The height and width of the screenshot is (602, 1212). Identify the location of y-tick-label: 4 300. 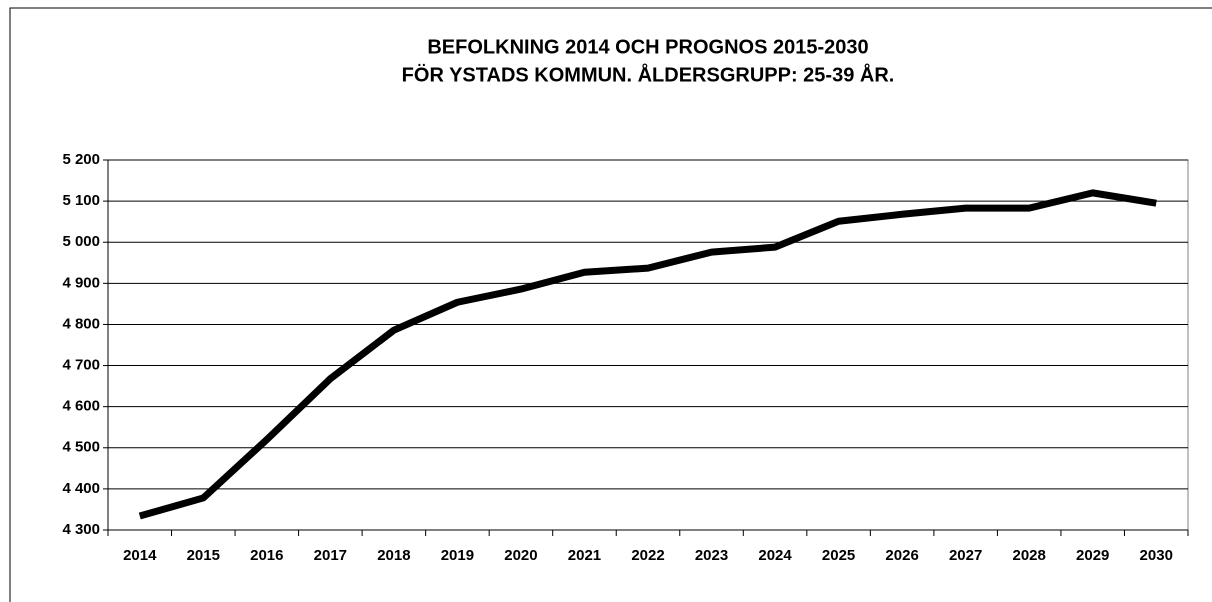
(81, 529).